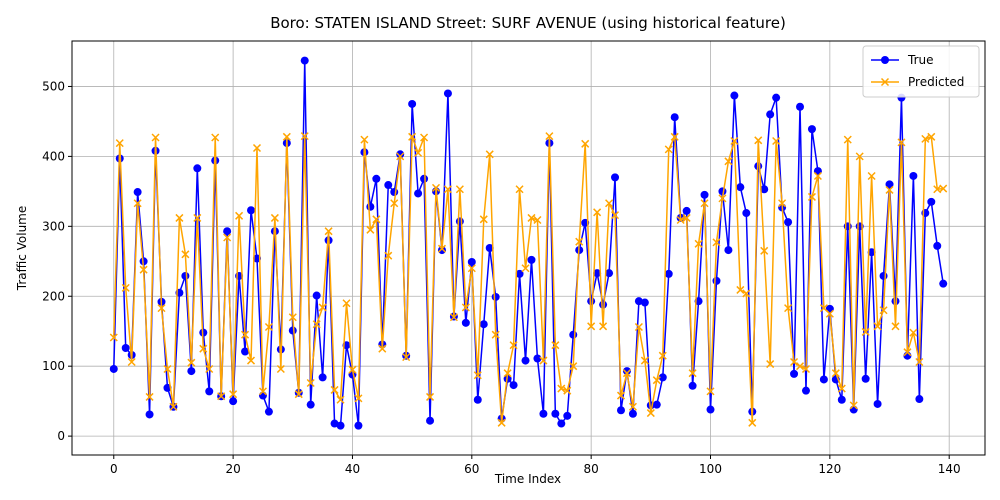  Describe the element at coordinates (53, 366) in the screenshot. I see `y-tick-label: 100` at that location.